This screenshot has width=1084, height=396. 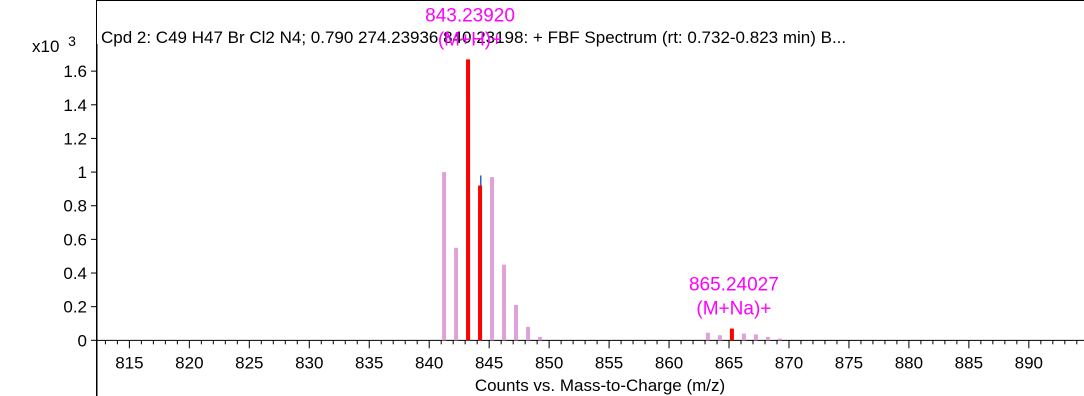 I want to click on x-tick-label: 875, so click(x=849, y=362).